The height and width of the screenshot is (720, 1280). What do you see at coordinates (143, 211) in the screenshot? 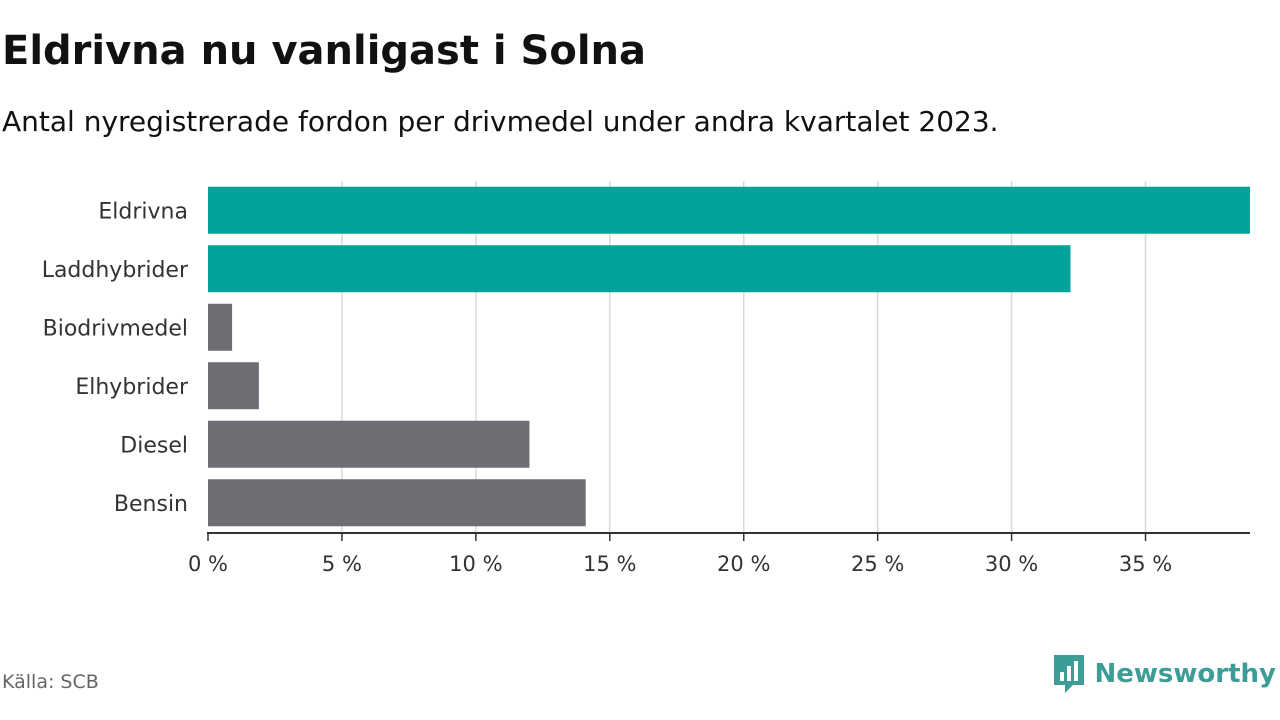
I see `category-label: Eldrivna` at bounding box center [143, 211].